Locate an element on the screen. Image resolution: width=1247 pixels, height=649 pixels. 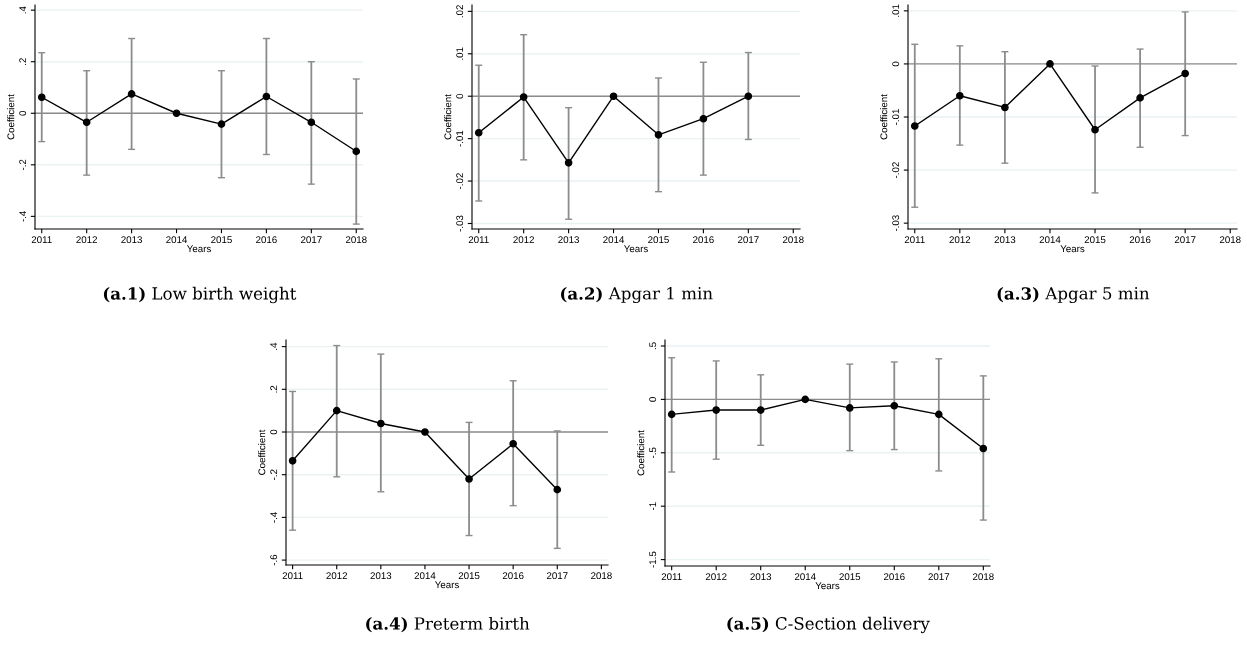
y-tick-label: .4 is located at coordinates (23, 10).